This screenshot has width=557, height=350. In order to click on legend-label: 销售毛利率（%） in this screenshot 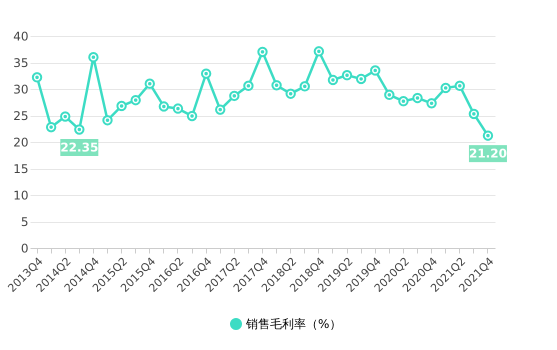, I will do `click(293, 324)`.